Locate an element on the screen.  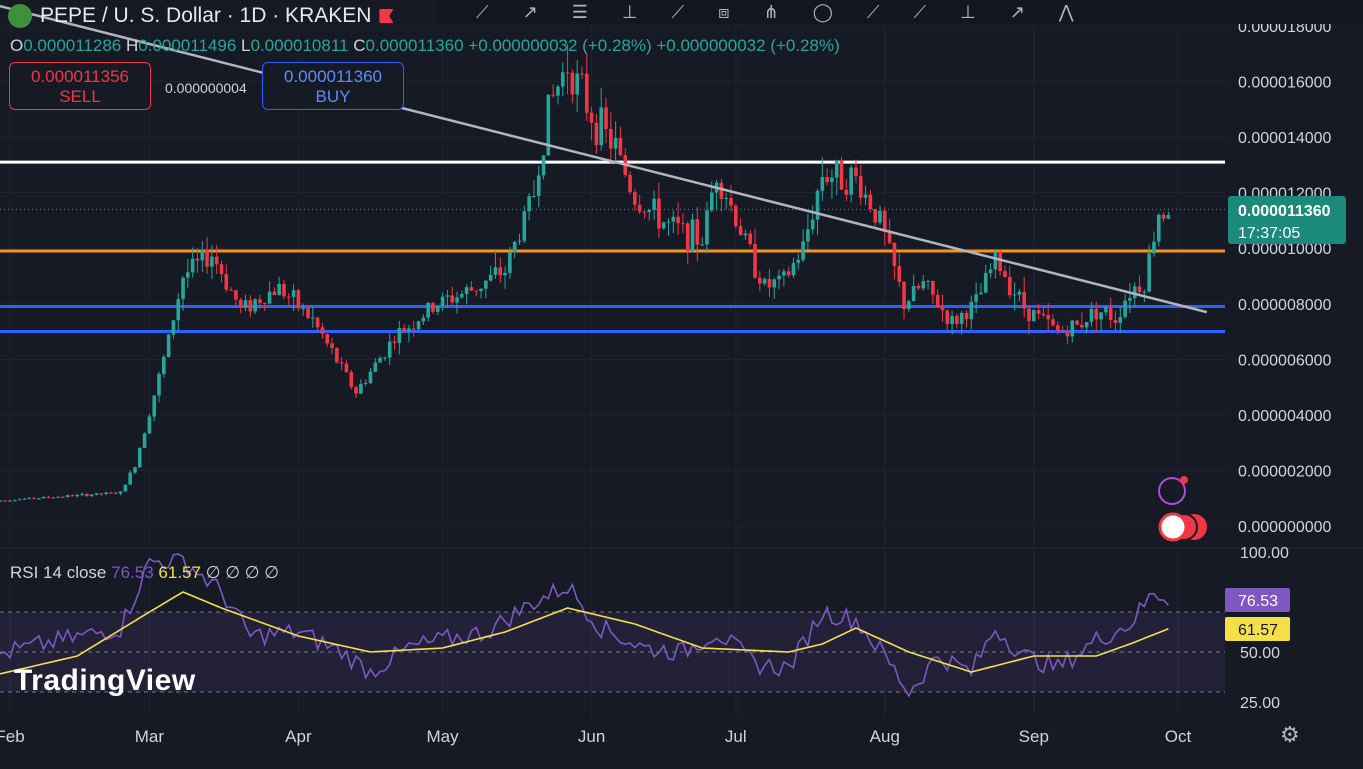
rsi-legend: RSI 14 close 76.53 61.57 ∅ ∅ ∅ ∅ is located at coordinates (144, 573).